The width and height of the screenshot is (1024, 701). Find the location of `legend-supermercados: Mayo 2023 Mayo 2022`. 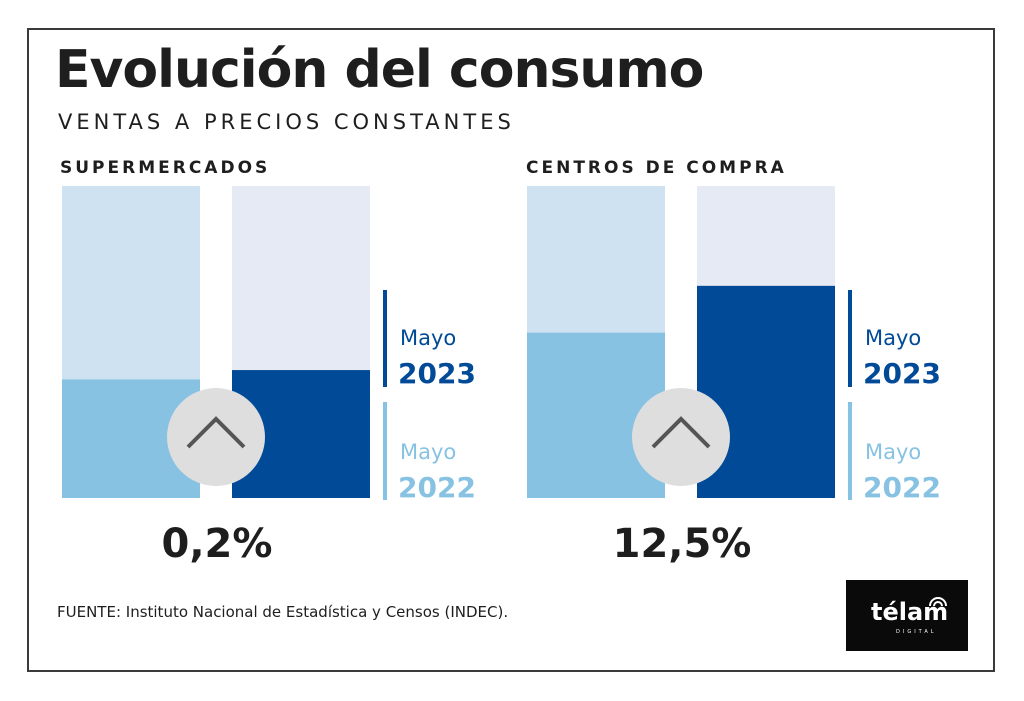

legend-supermercados: Mayo 2023 Mayo 2022 is located at coordinates (438, 397).